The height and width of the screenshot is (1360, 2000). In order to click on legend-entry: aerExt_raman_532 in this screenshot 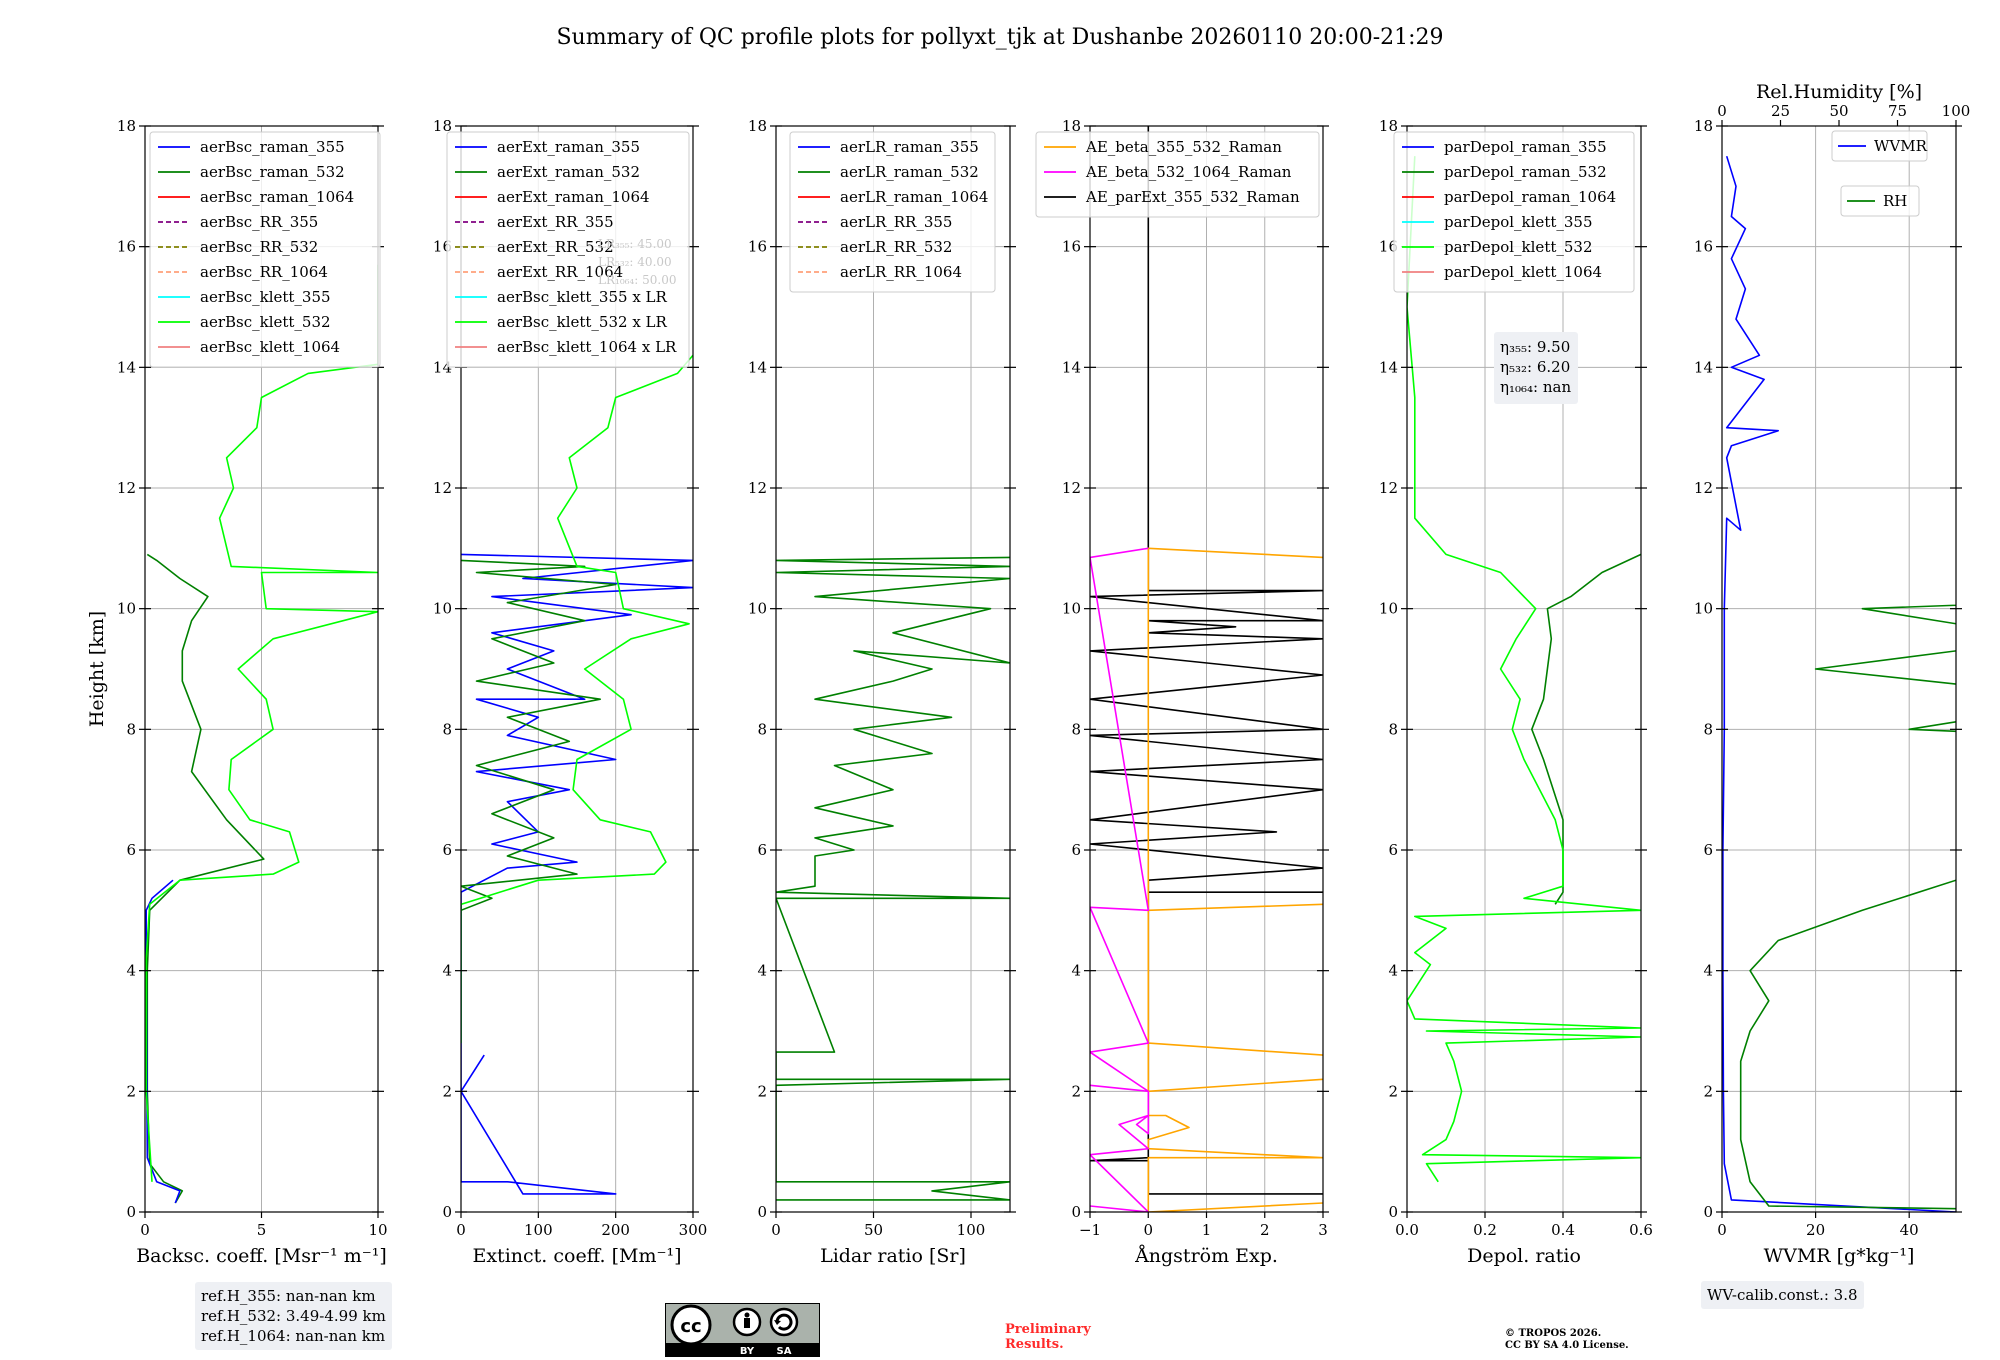, I will do `click(568, 172)`.